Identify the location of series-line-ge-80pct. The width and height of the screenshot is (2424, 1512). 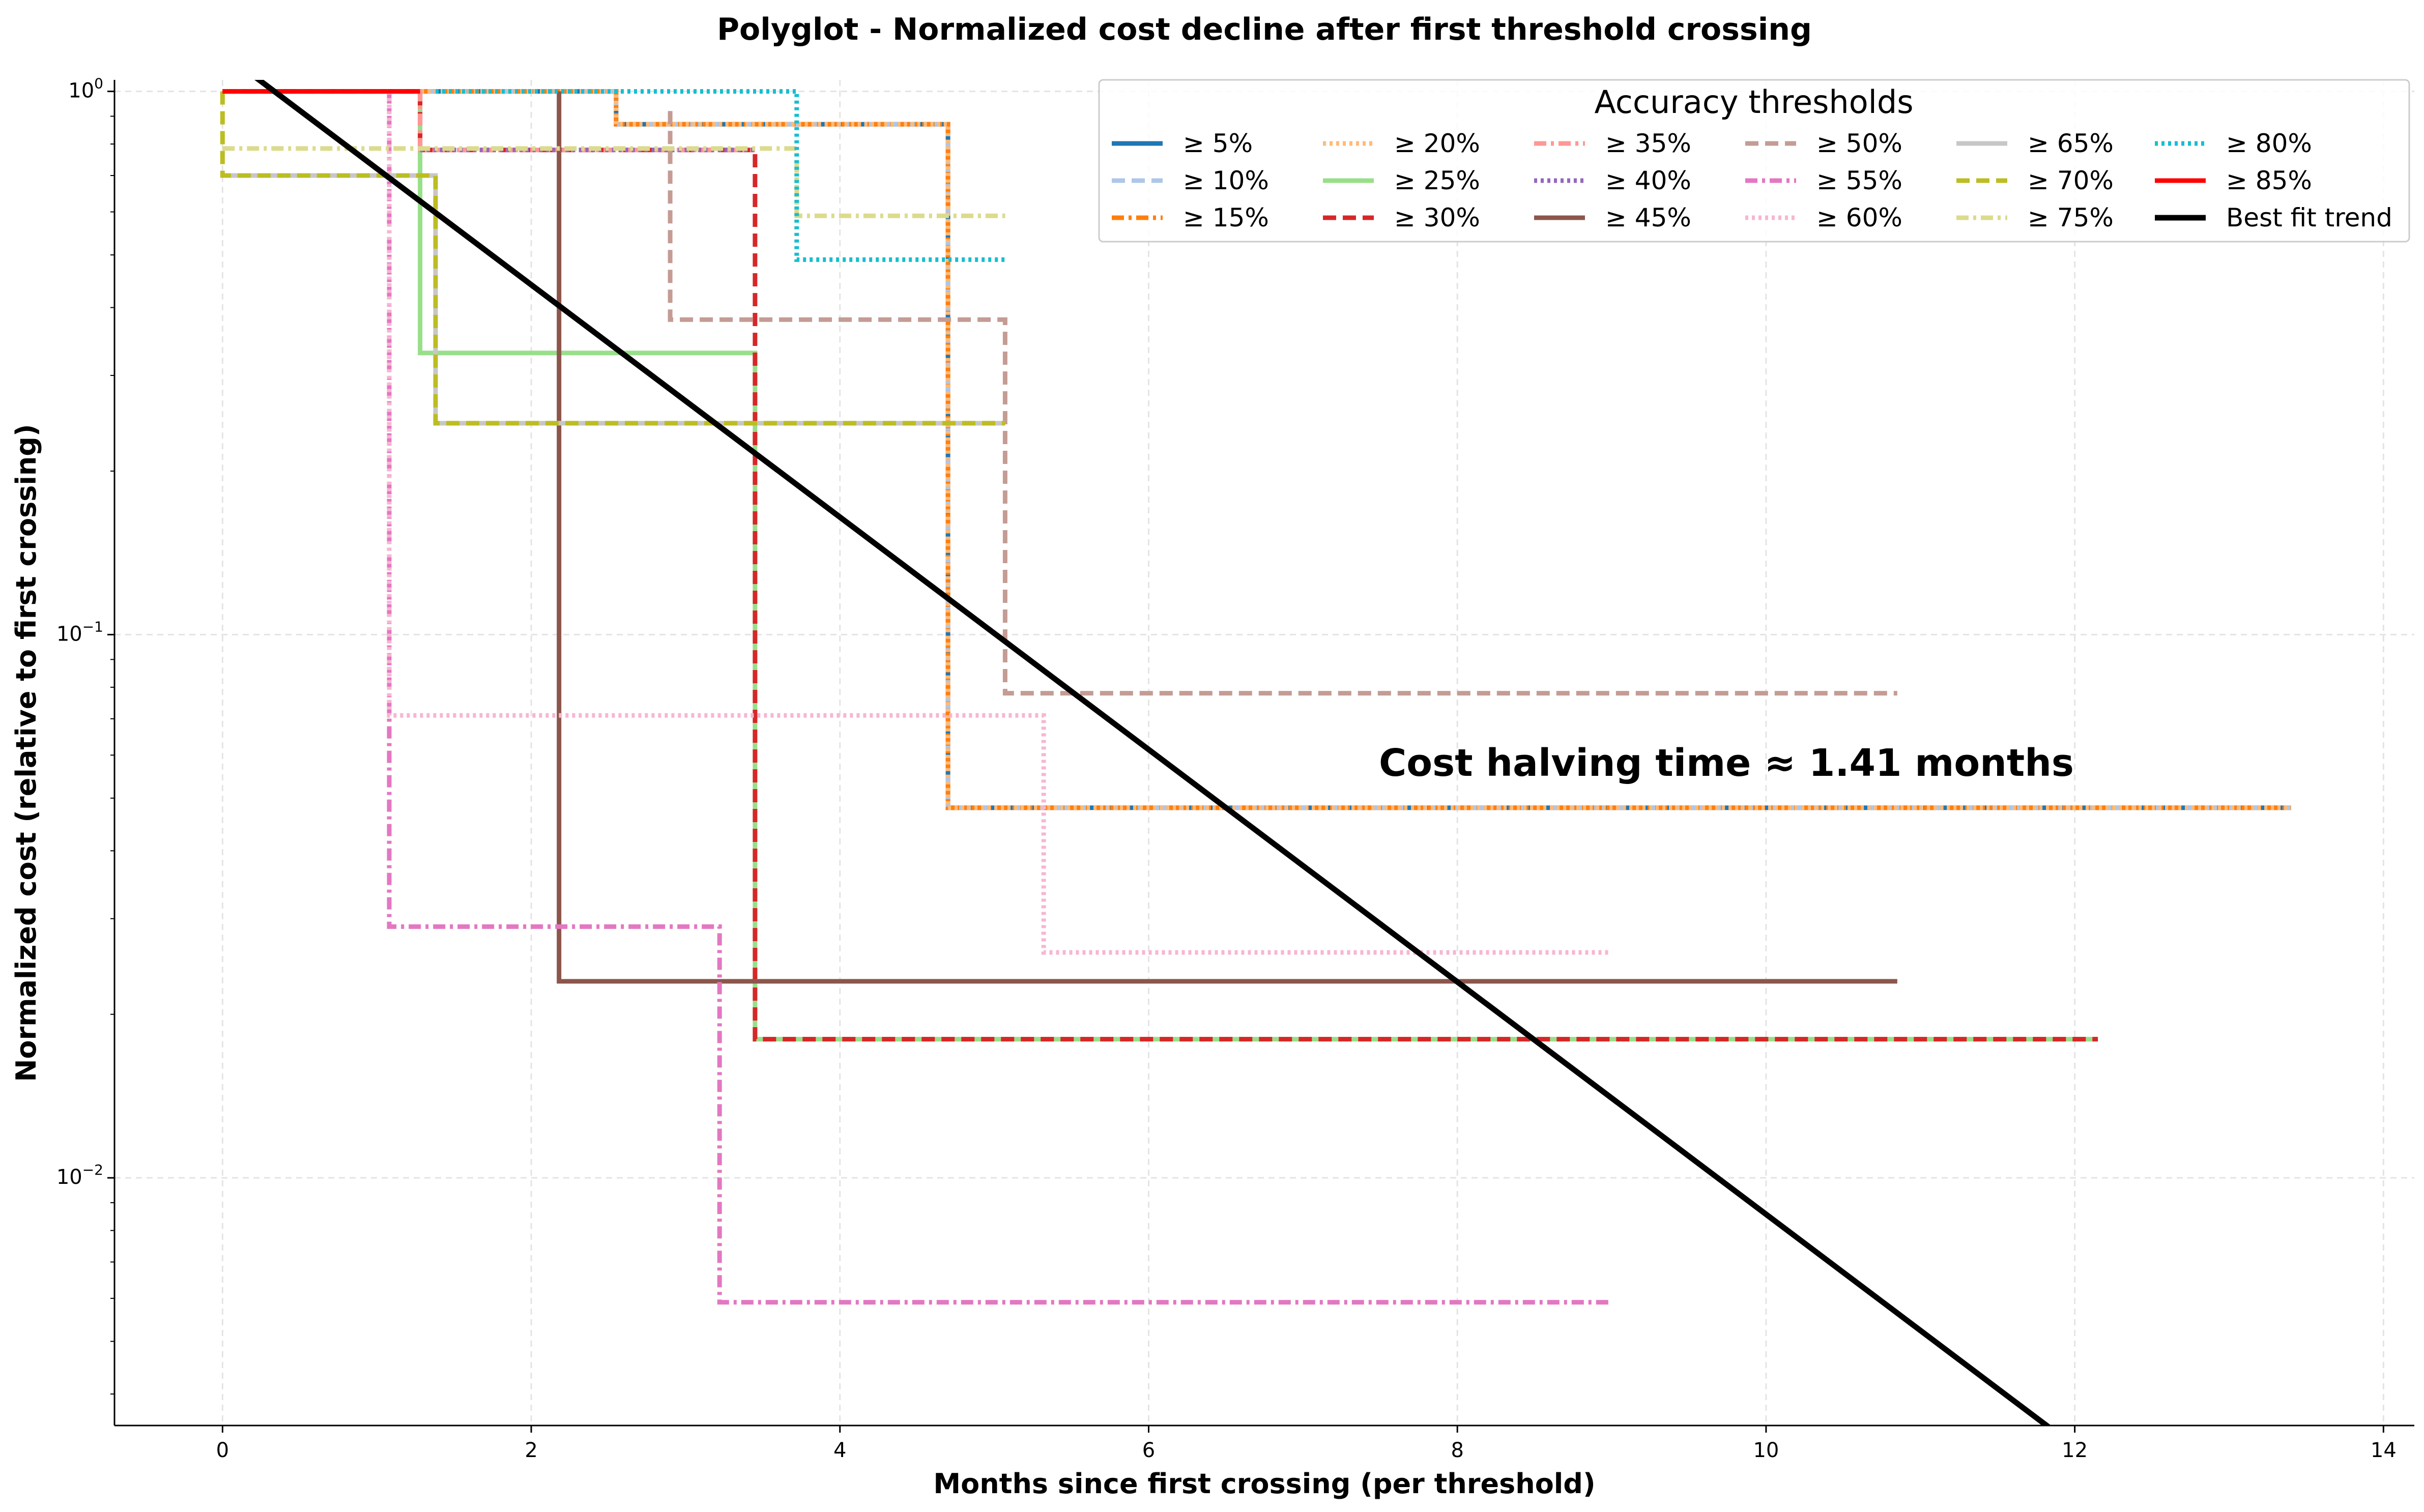
(721, 175).